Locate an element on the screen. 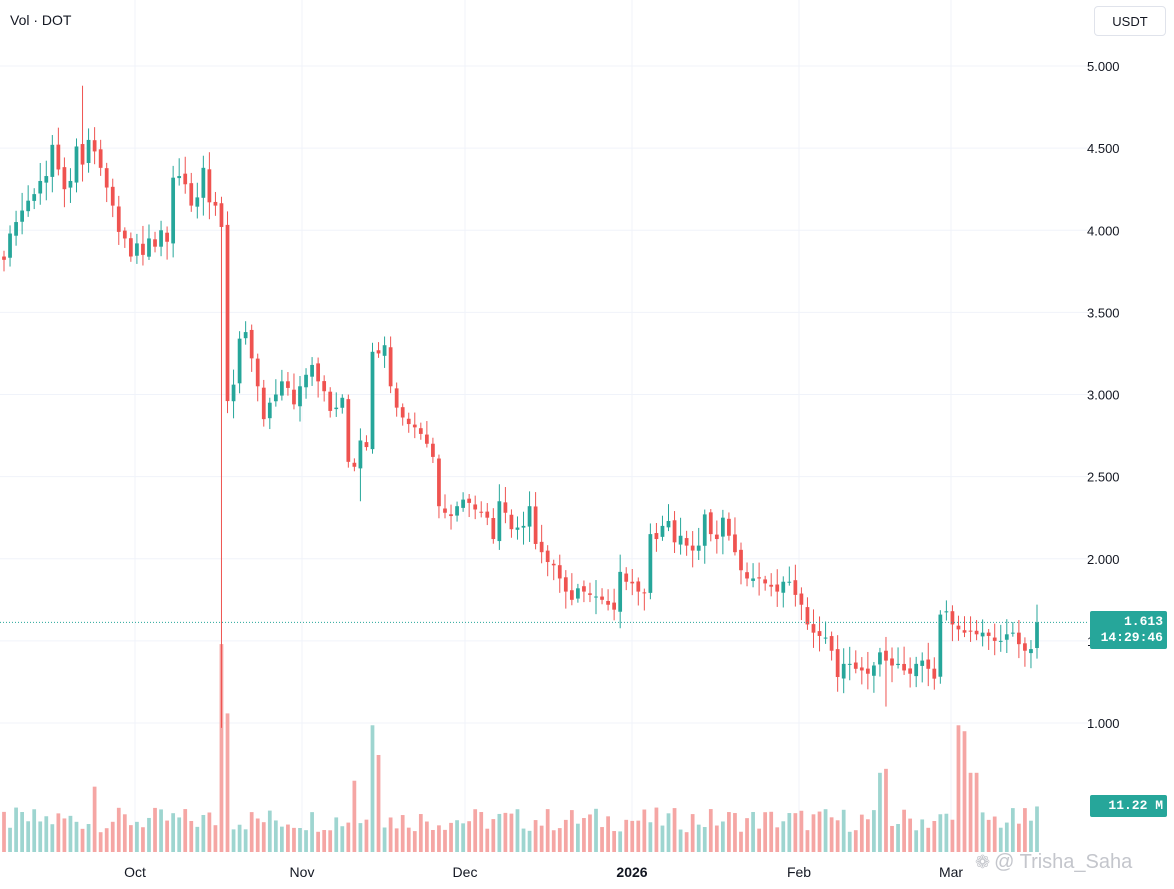  price-tick-label: 2.500 is located at coordinates (1103, 477).